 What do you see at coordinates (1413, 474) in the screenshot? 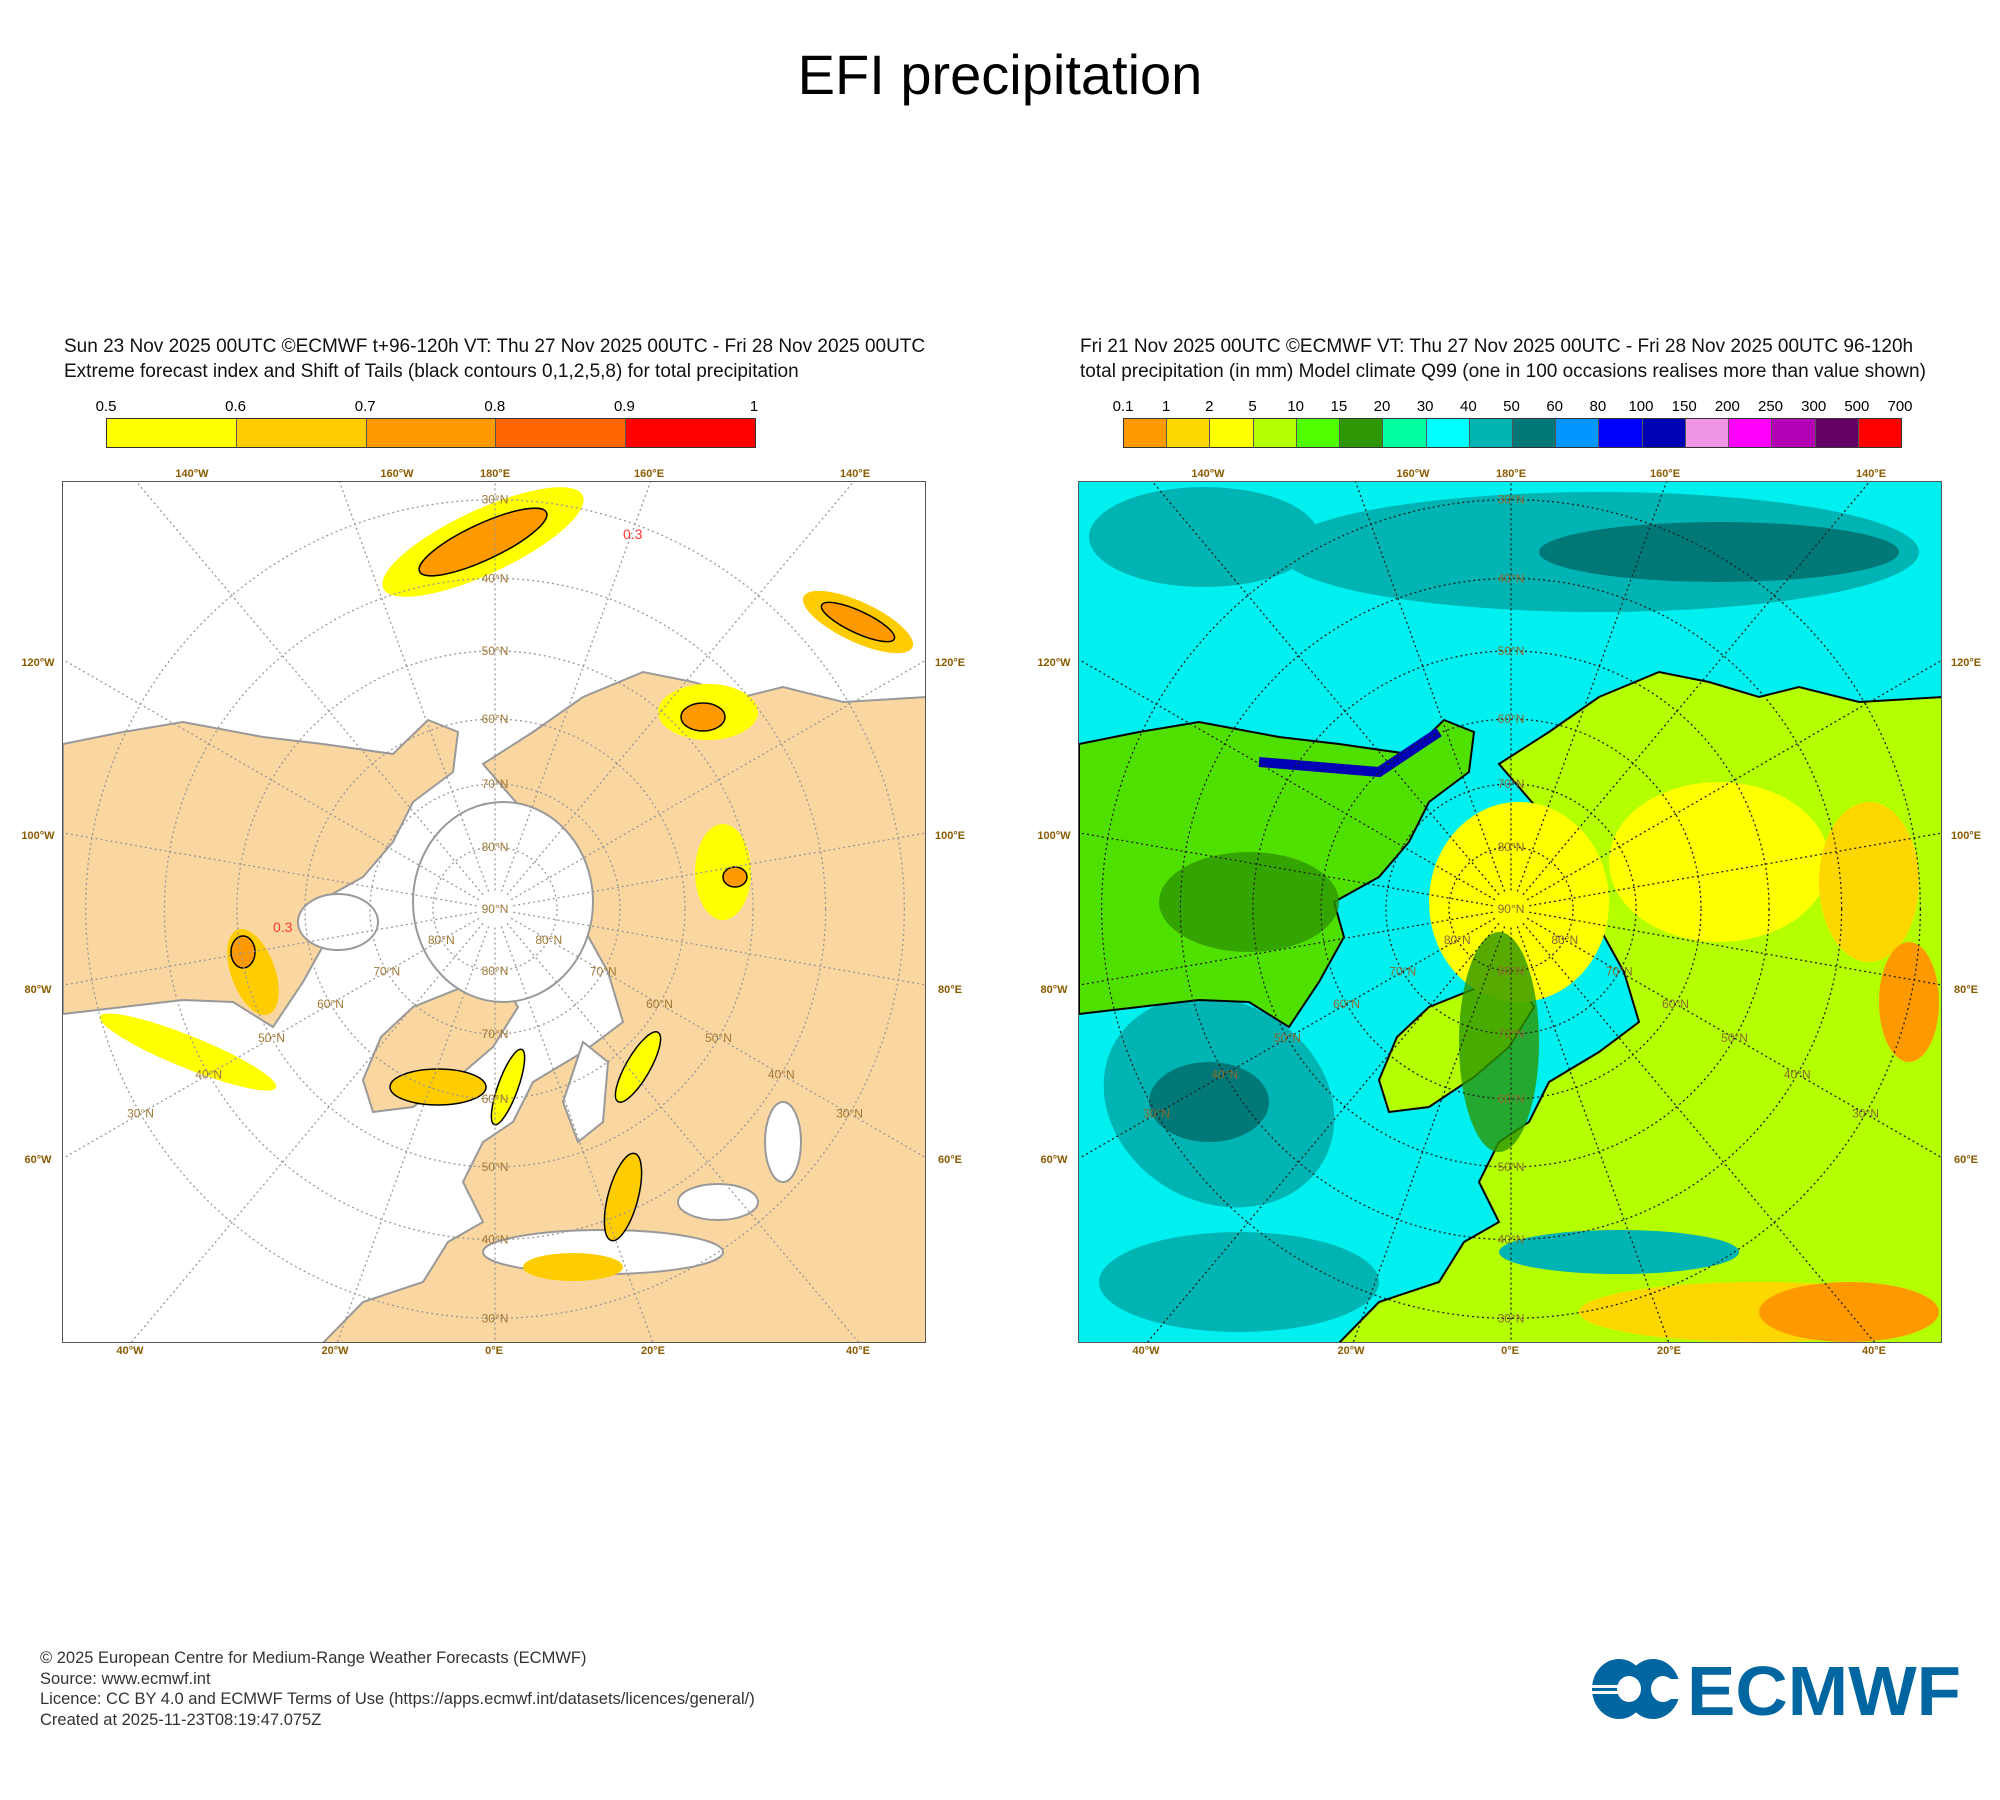
I see `longitude-label: 160°W` at bounding box center [1413, 474].